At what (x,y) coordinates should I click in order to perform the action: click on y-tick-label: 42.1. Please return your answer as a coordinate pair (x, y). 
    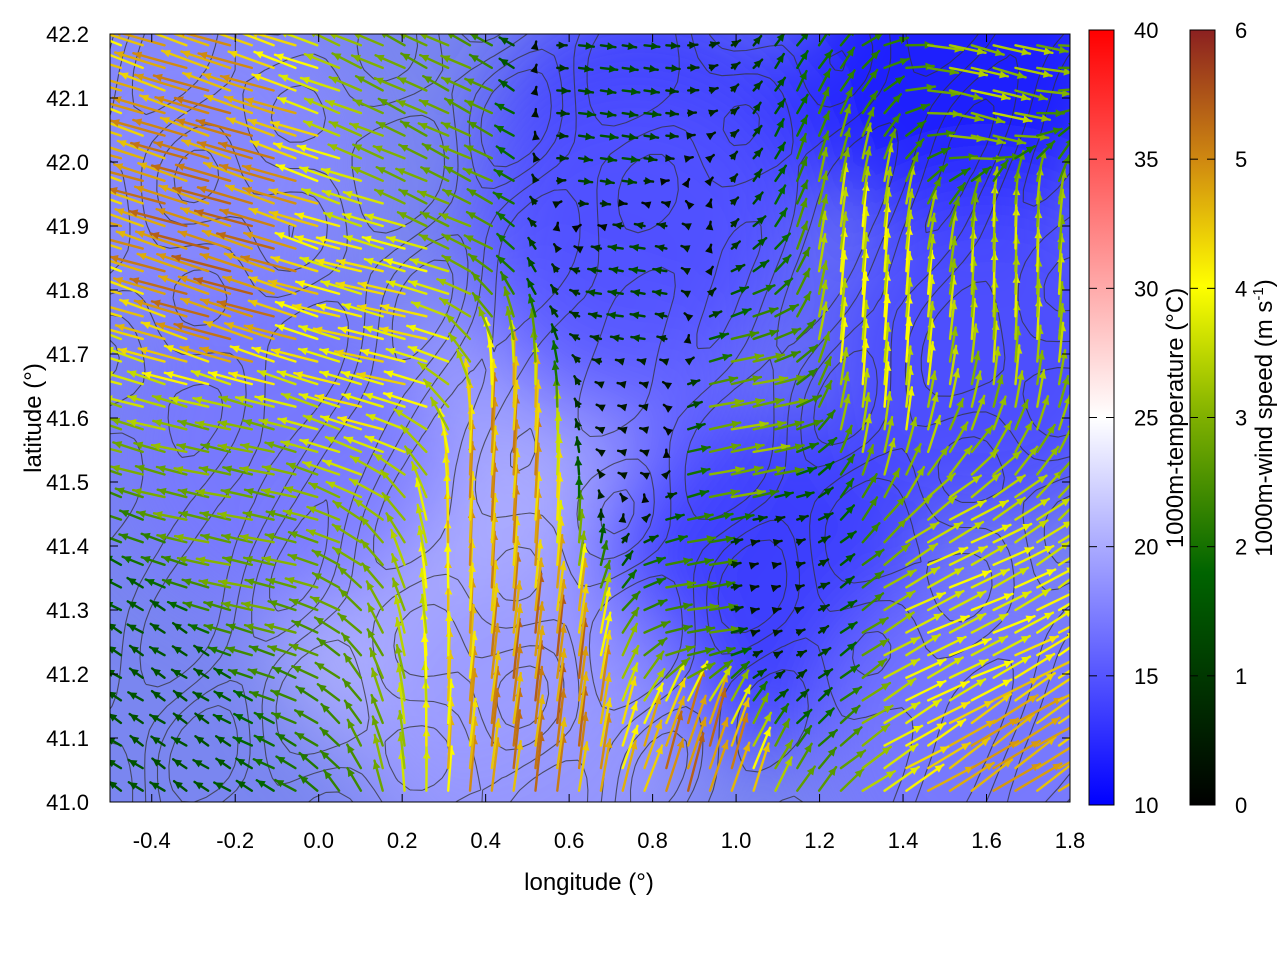
    Looking at the image, I should click on (67, 98).